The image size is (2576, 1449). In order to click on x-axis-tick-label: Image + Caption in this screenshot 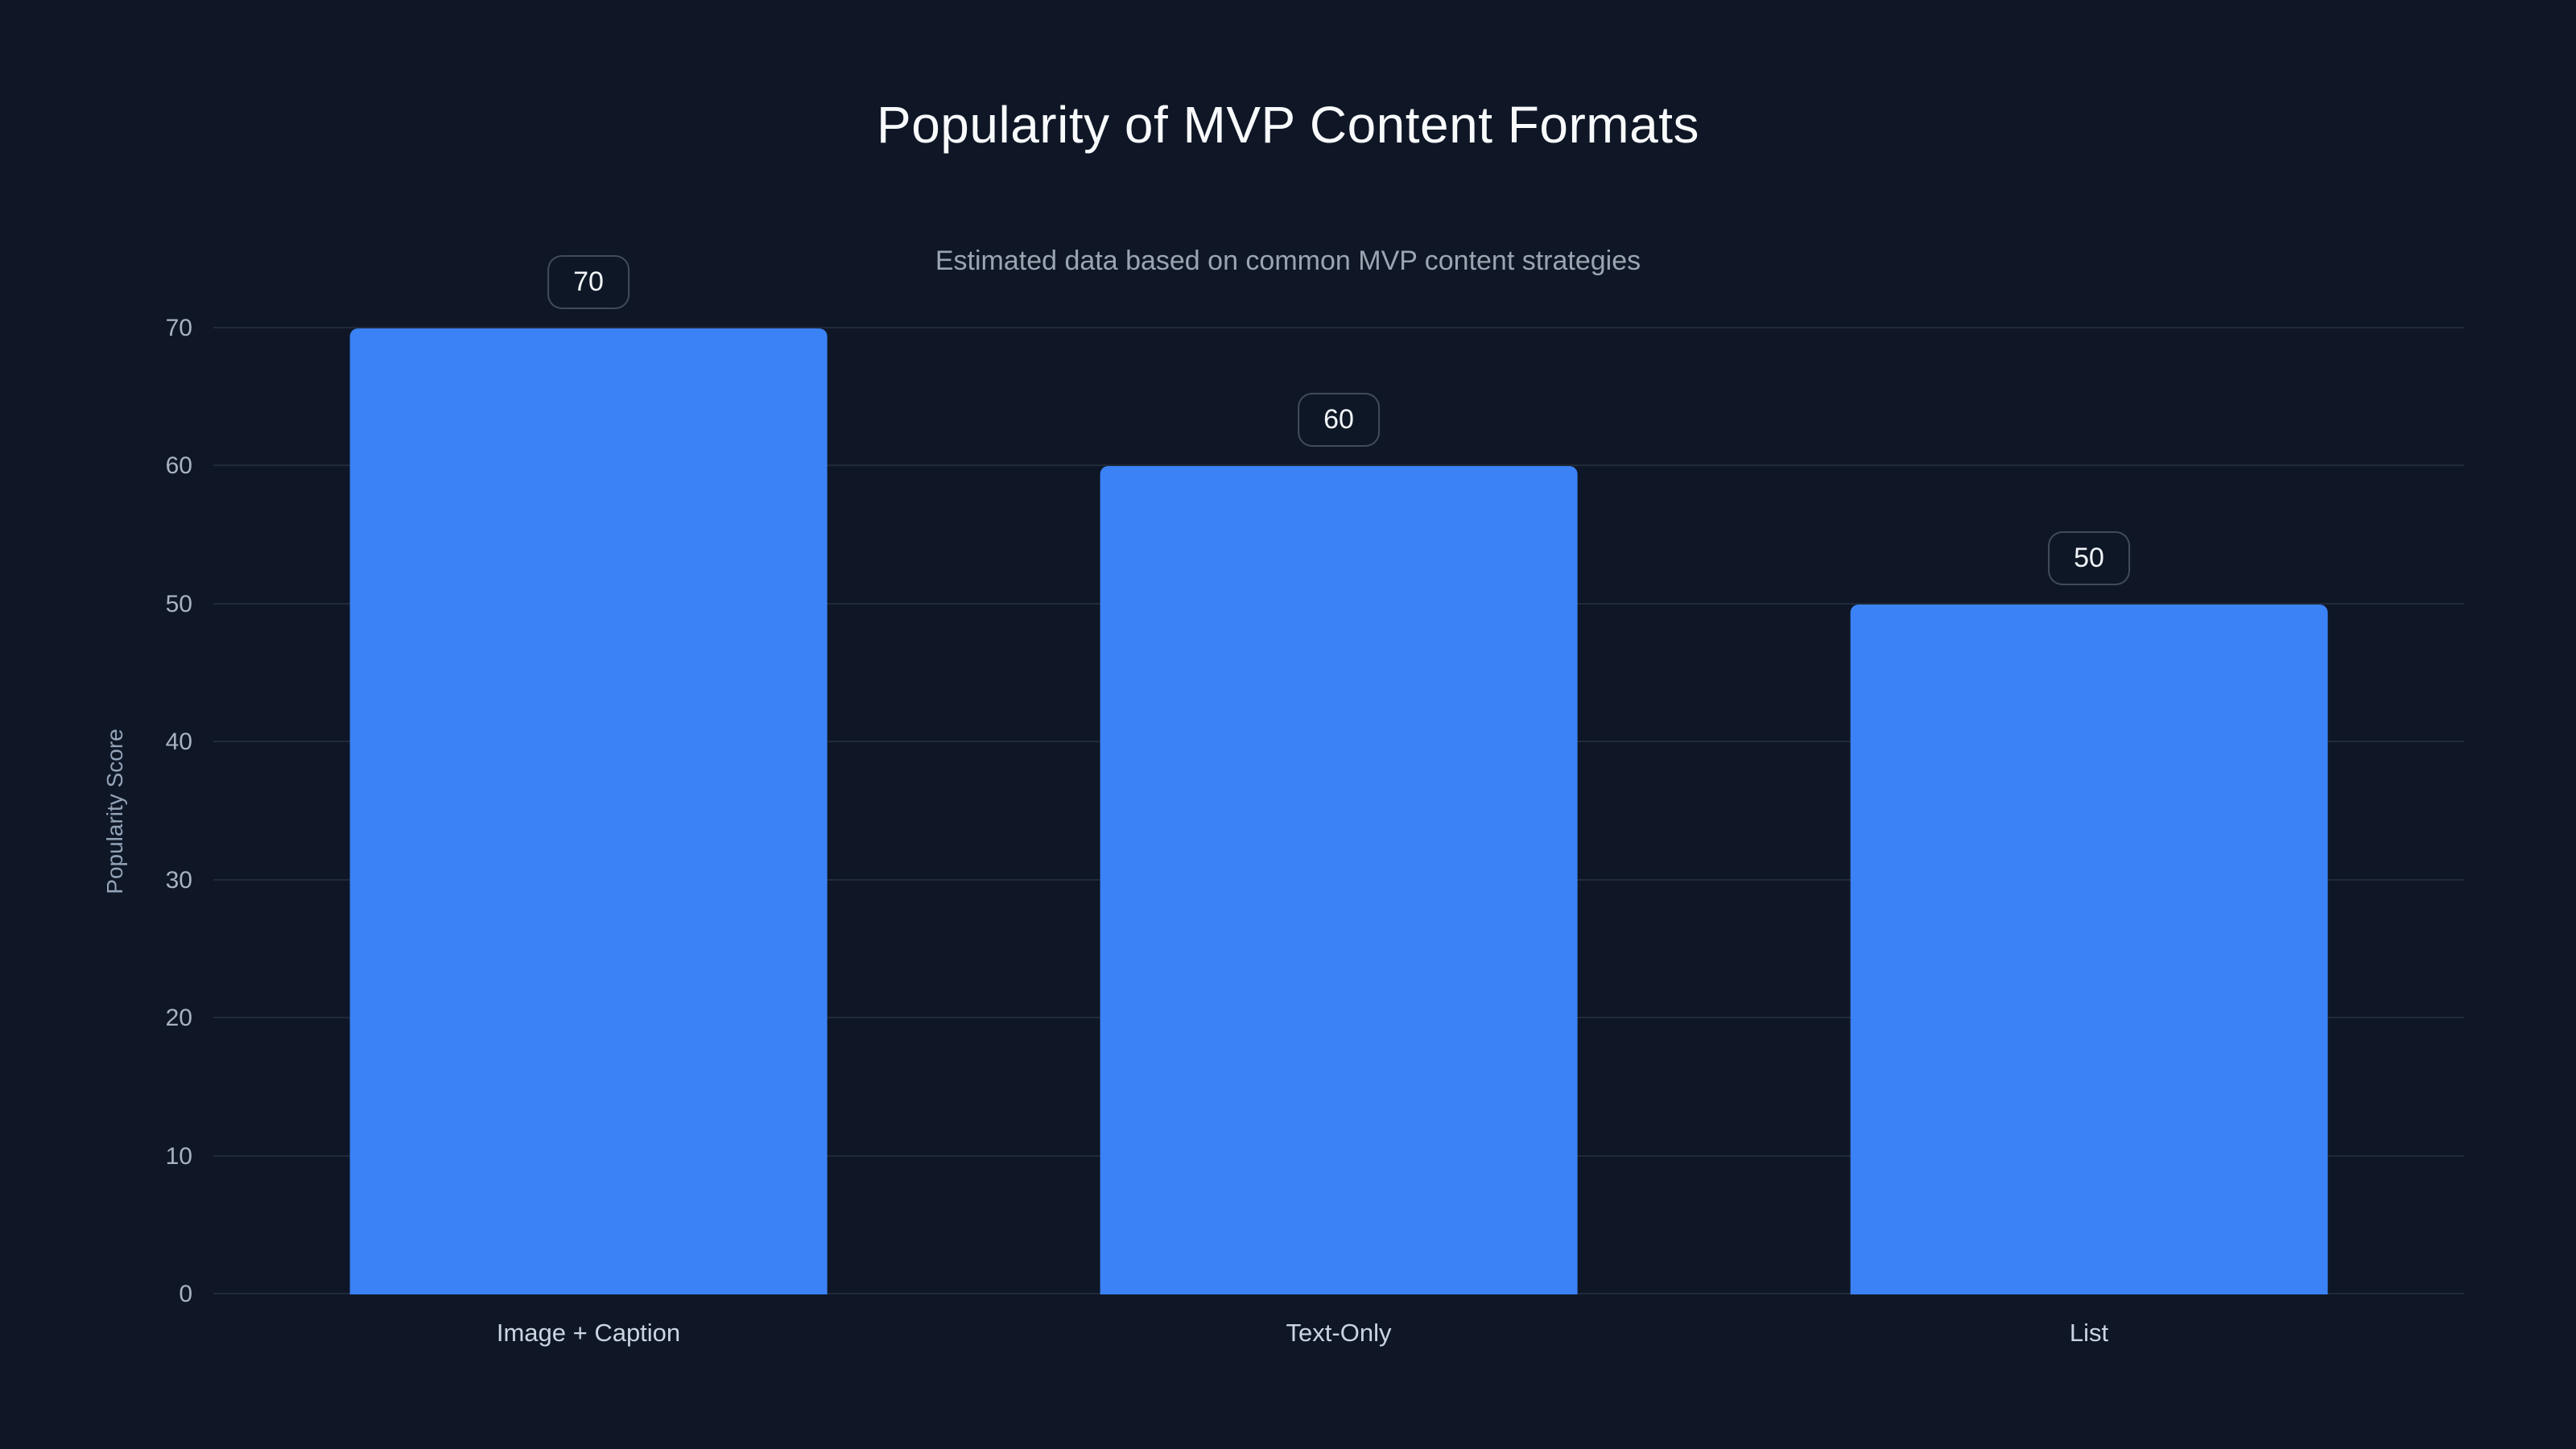, I will do `click(588, 1333)`.